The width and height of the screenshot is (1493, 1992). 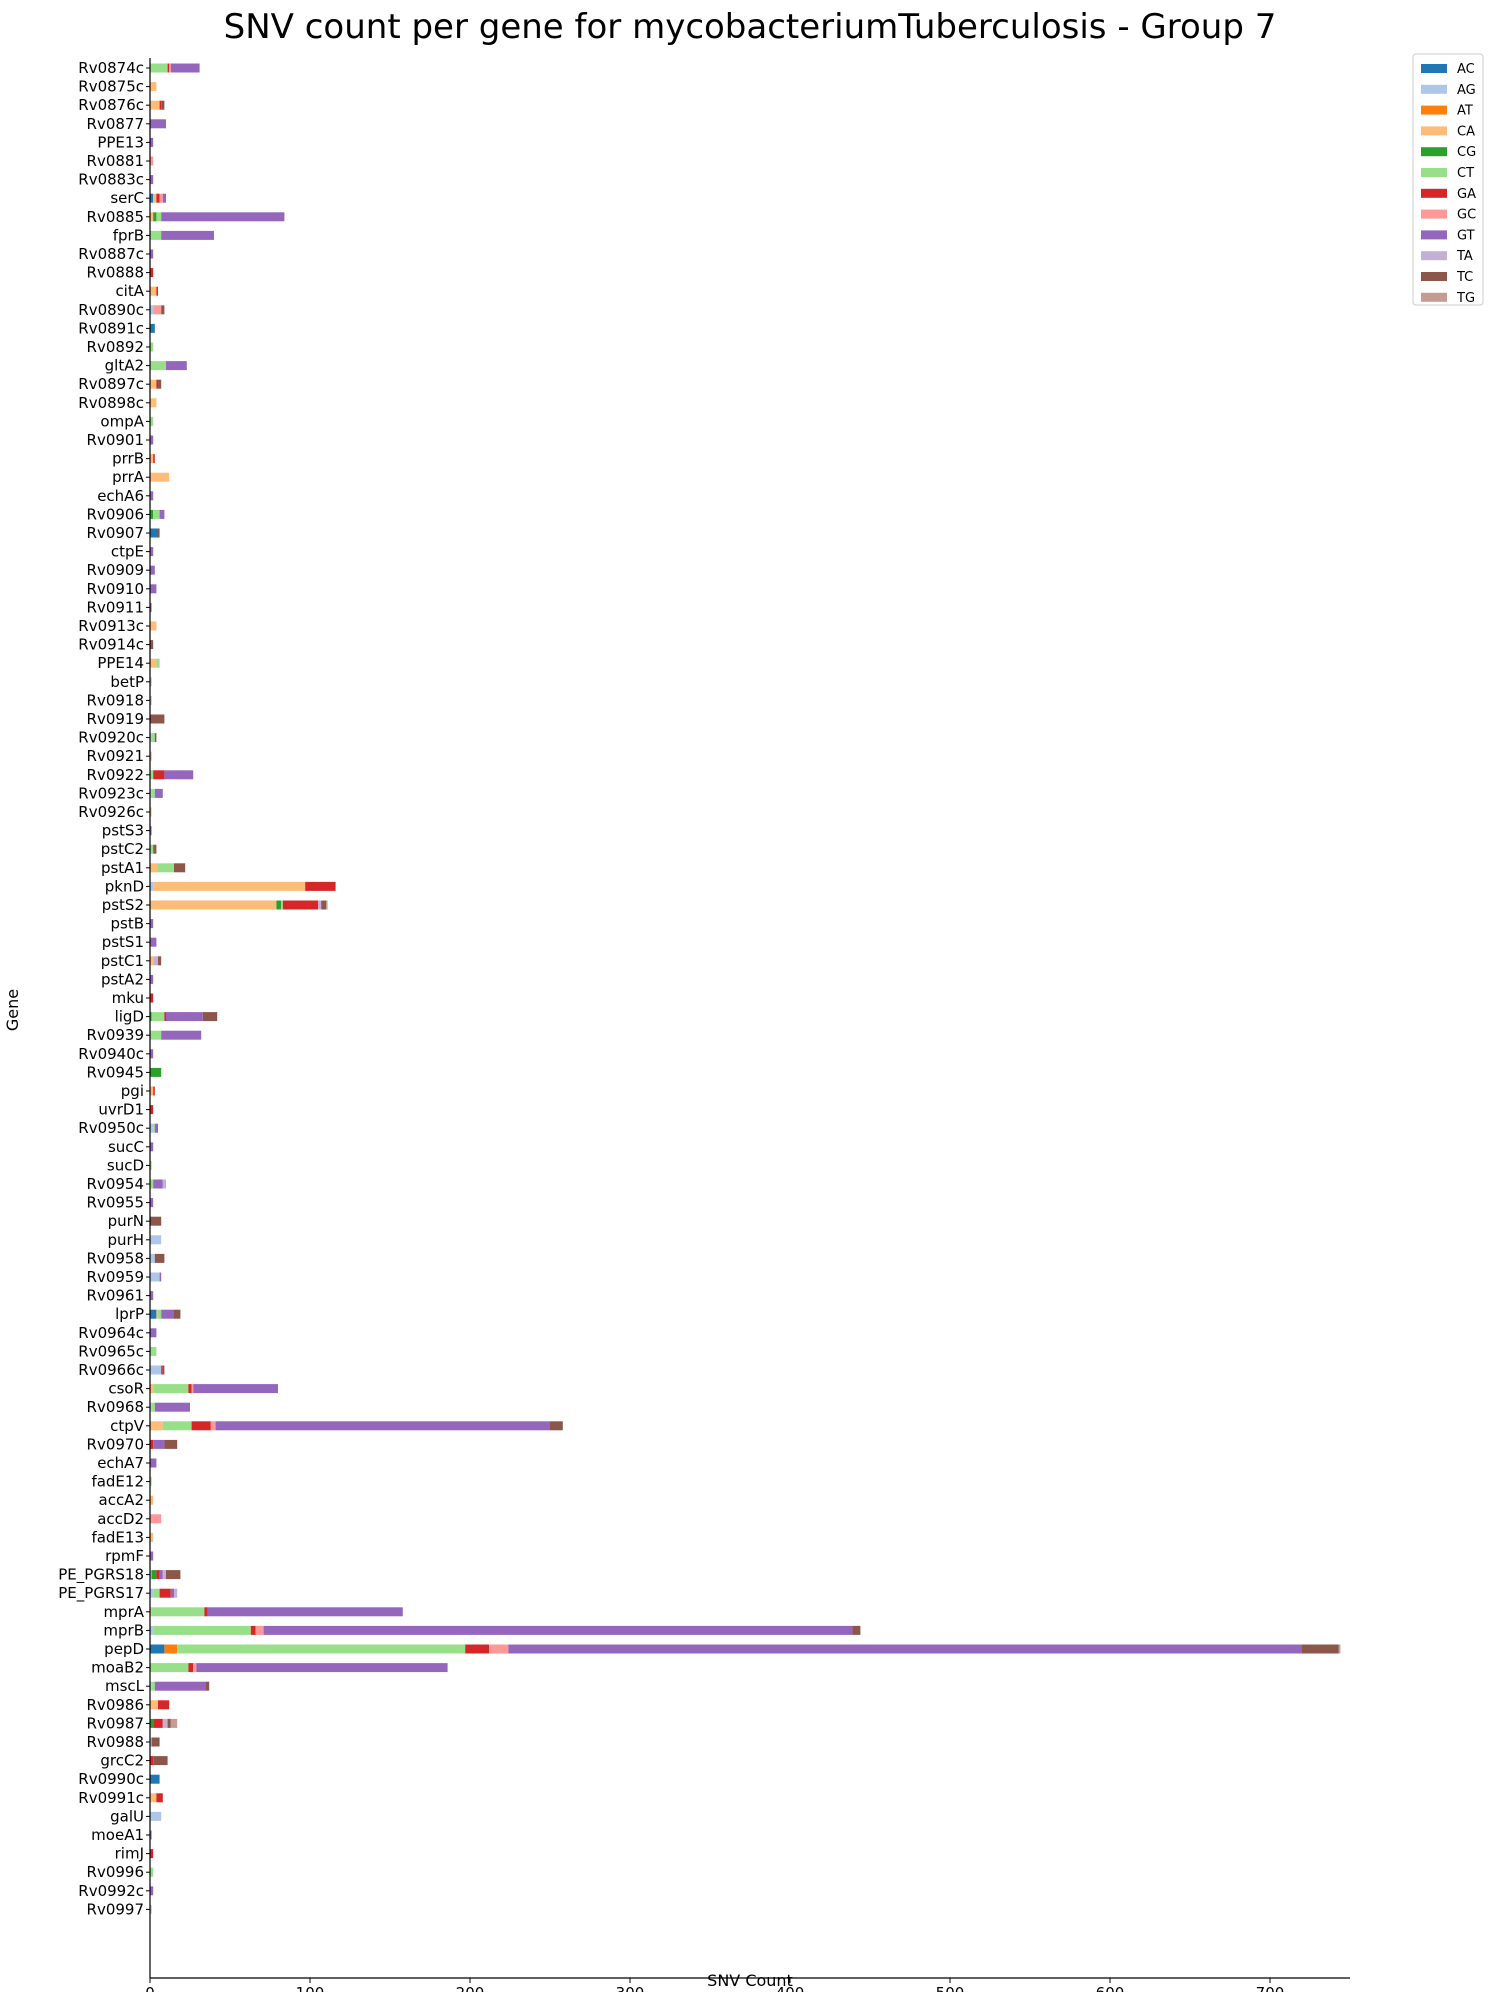 What do you see at coordinates (12, 1010) in the screenshot?
I see `y-axis-title: Gene` at bounding box center [12, 1010].